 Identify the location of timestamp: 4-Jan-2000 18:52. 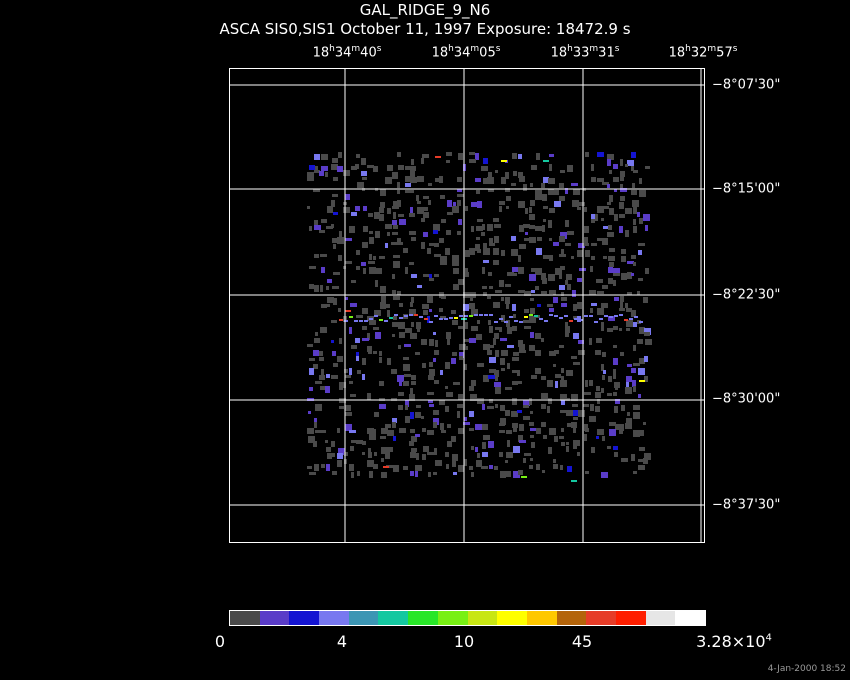
(806, 669).